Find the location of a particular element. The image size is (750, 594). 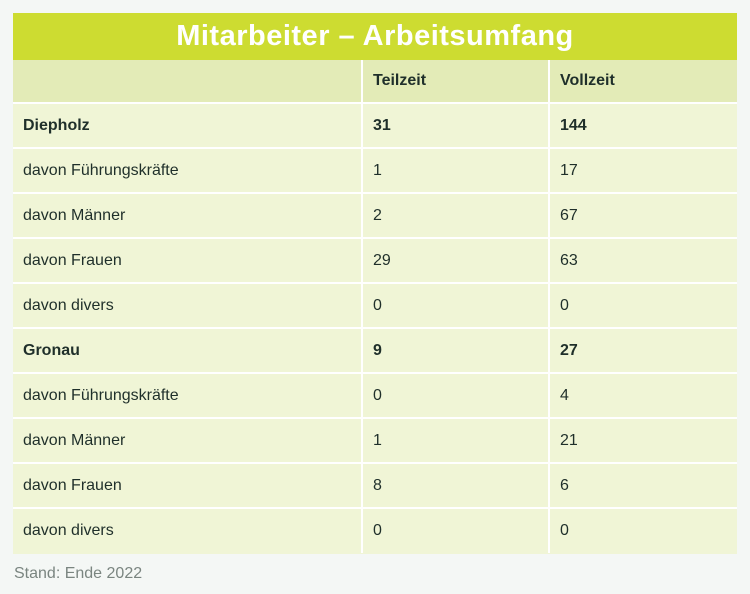

header-label-column is located at coordinates (188, 82).